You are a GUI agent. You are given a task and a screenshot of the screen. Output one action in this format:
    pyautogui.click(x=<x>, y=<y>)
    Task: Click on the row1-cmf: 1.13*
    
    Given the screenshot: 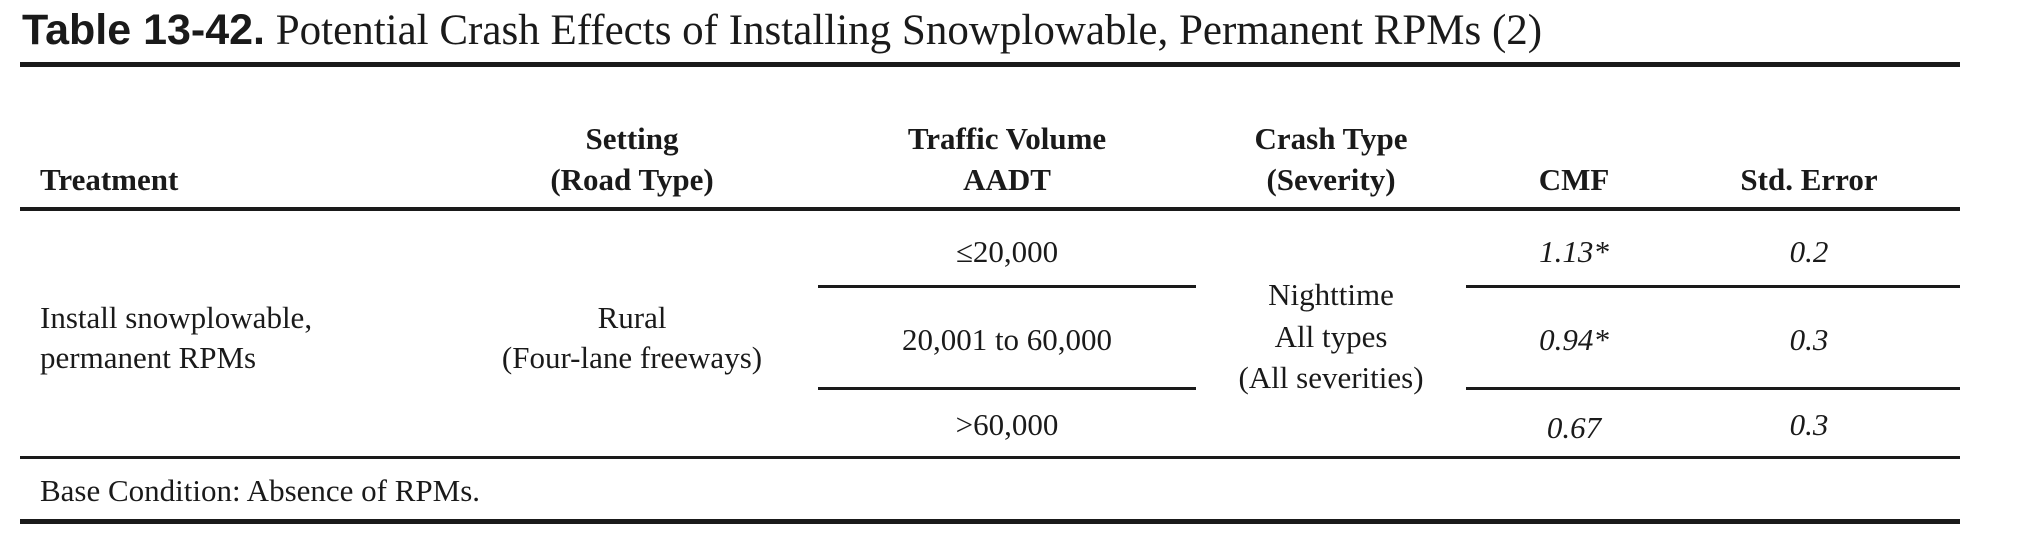 What is the action you would take?
    pyautogui.click(x=1574, y=251)
    